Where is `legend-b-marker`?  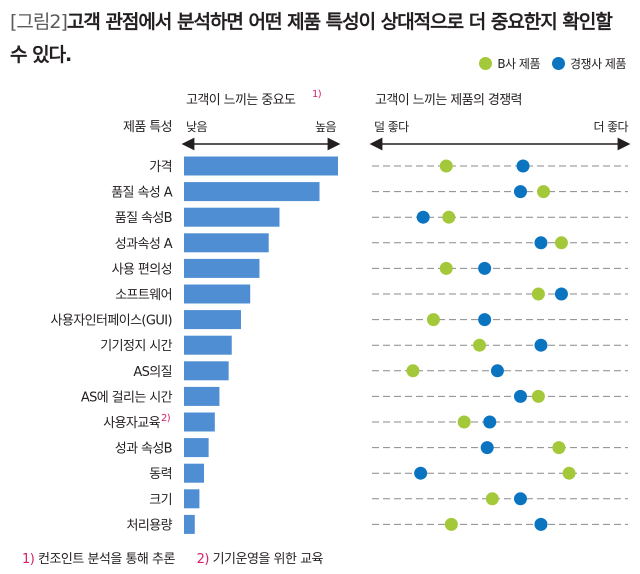
legend-b-marker is located at coordinates (486, 63).